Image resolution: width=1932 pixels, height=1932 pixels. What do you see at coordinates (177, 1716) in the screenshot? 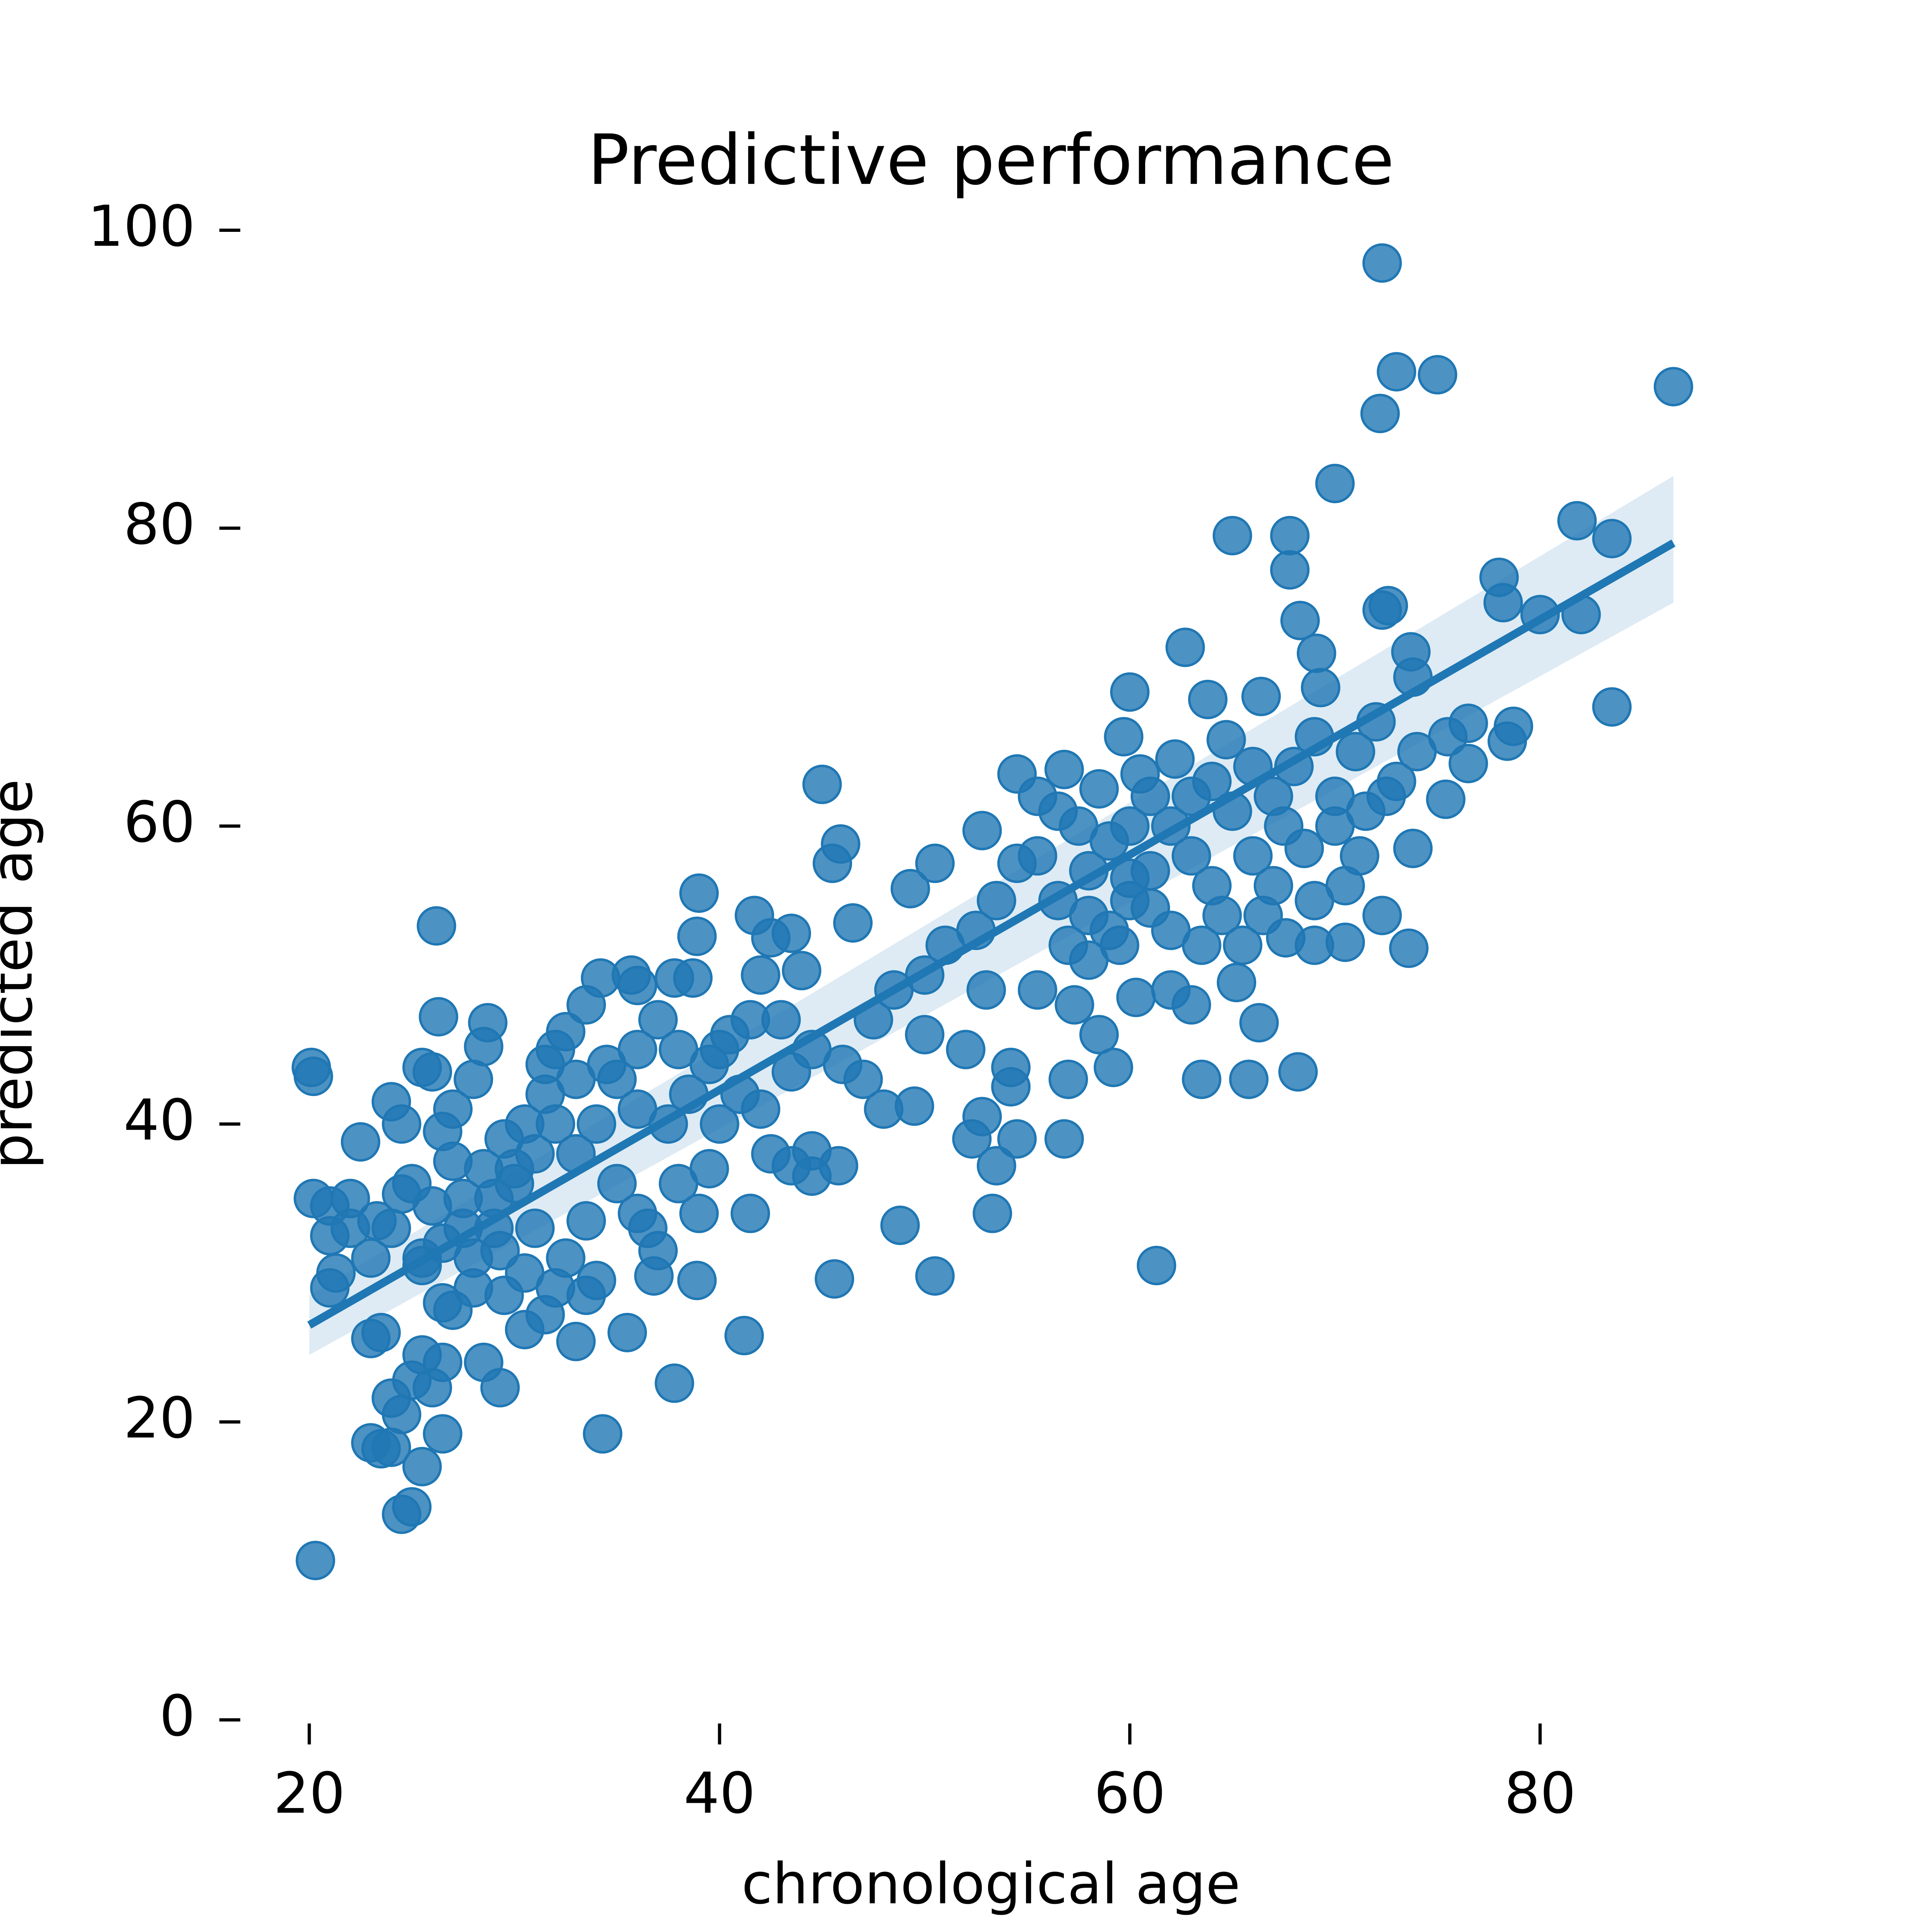
I see `y-tick-label: 0` at bounding box center [177, 1716].